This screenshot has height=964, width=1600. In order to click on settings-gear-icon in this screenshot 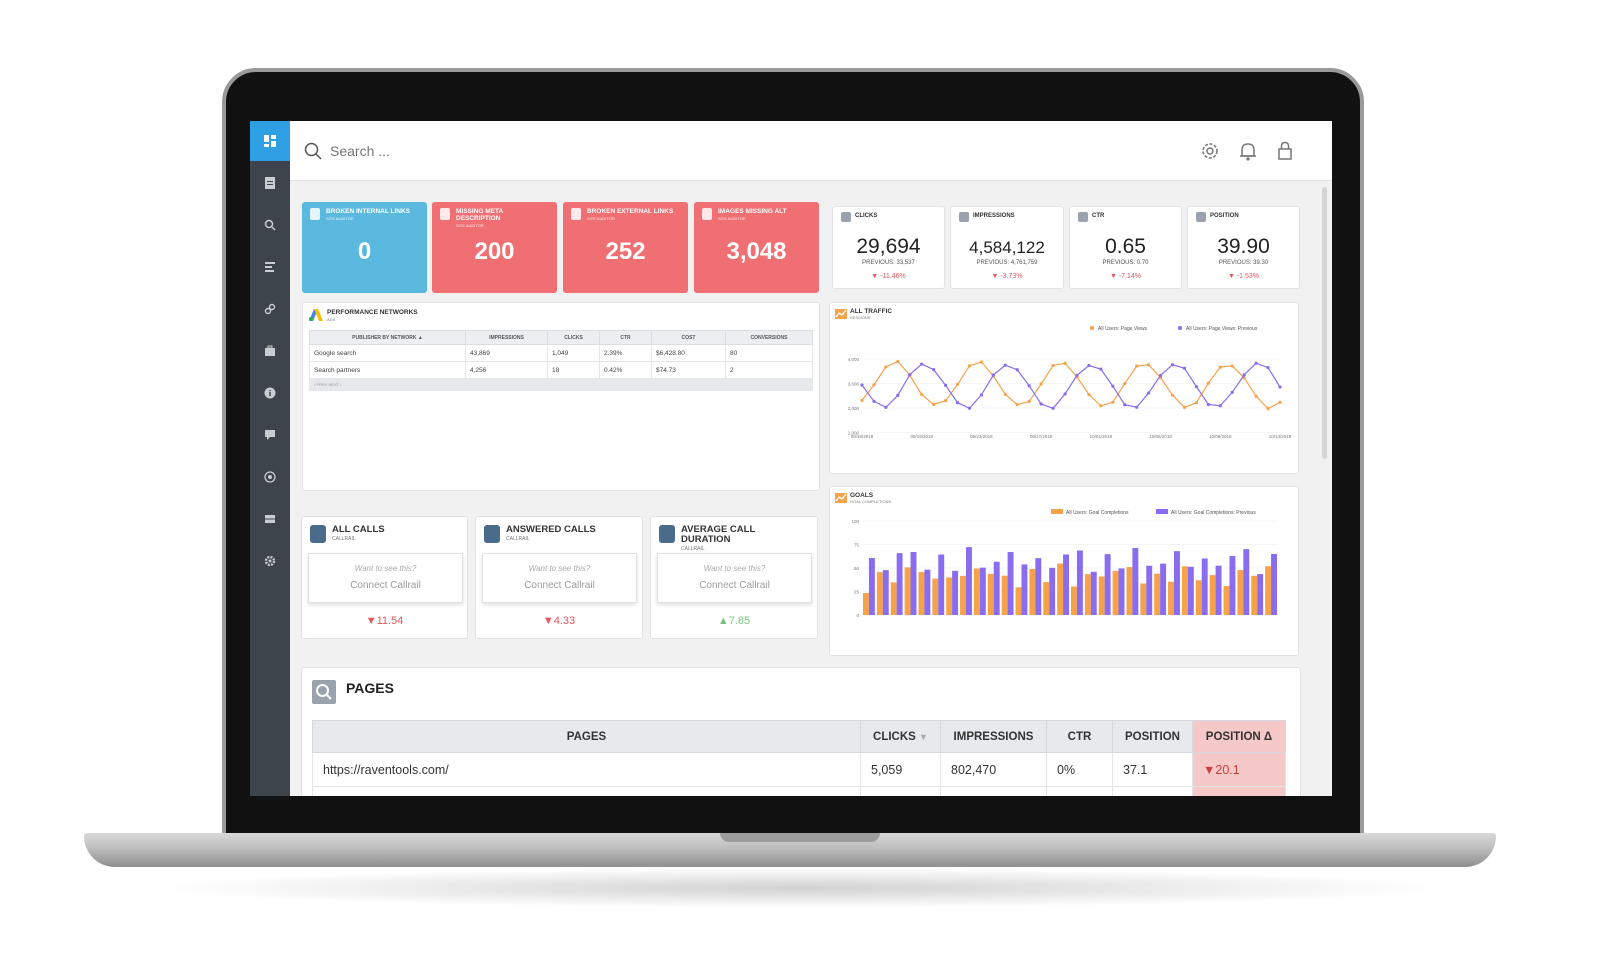, I will do `click(1210, 151)`.